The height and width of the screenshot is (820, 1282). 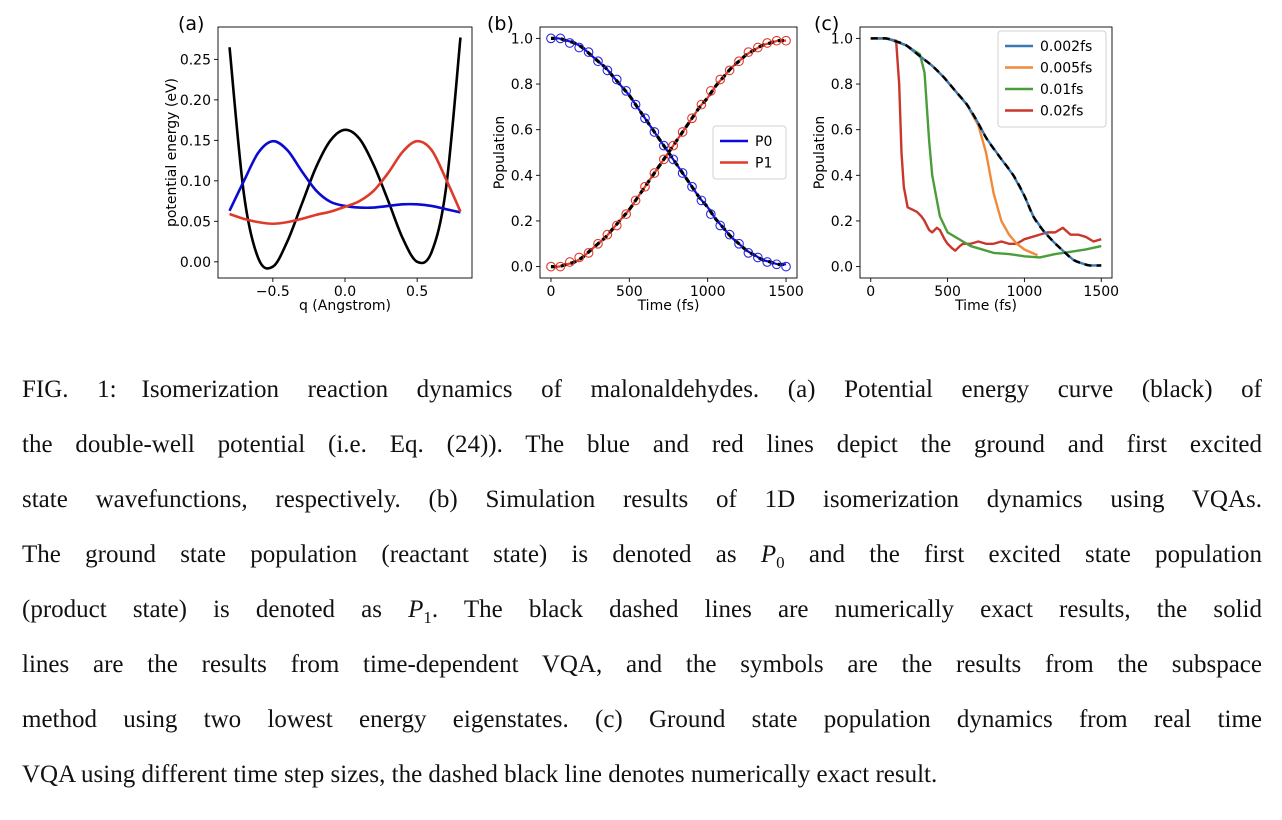 I want to click on math-symbol: P, so click(x=768, y=554).